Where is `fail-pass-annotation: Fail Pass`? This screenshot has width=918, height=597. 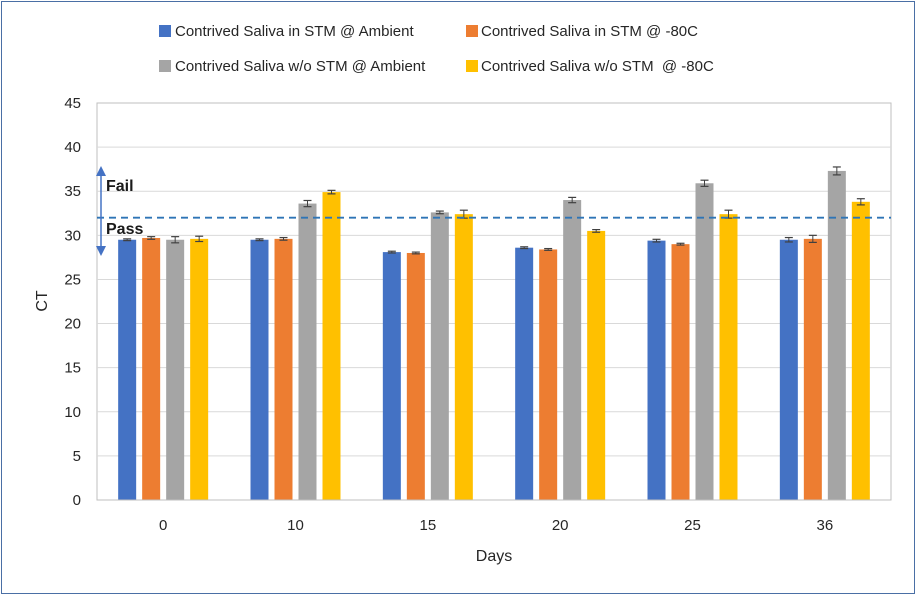 fail-pass-annotation: Fail Pass is located at coordinates (119, 211).